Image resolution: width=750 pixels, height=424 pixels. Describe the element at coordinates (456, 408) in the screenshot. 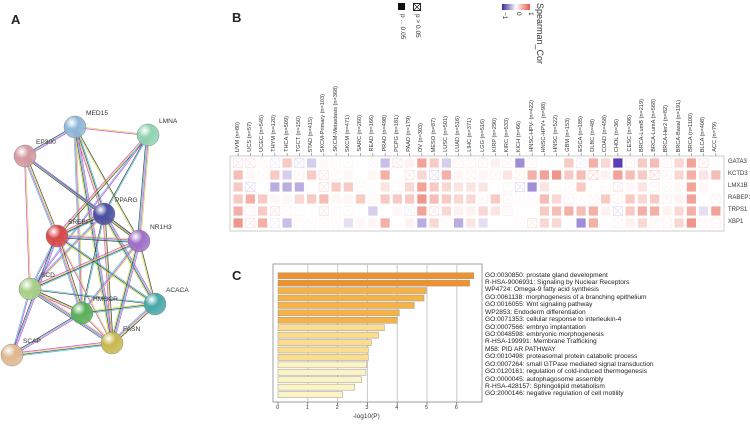

I see `x-tick-label: 6` at that location.